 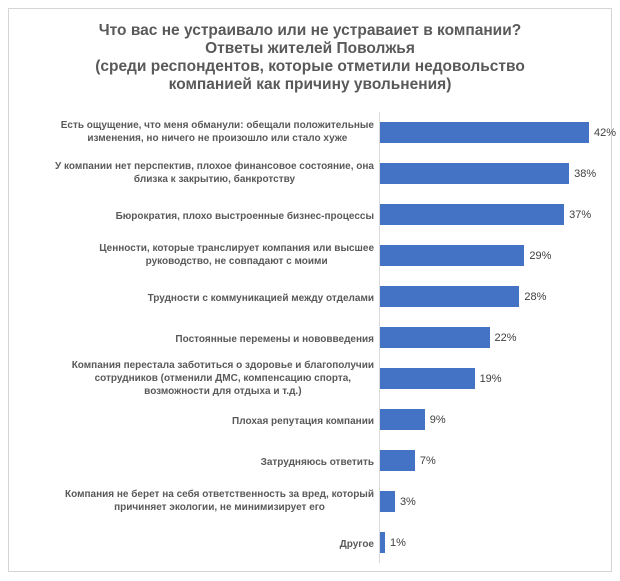 I want to click on value-label: 38%, so click(x=585, y=173).